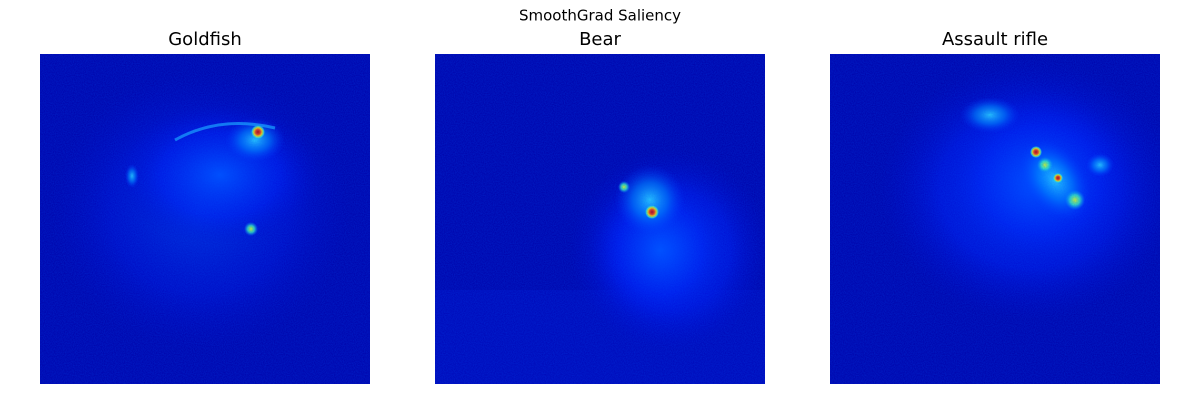 The width and height of the screenshot is (1200, 400). Describe the element at coordinates (995, 39) in the screenshot. I see `panel-title: Assault rifle` at that location.